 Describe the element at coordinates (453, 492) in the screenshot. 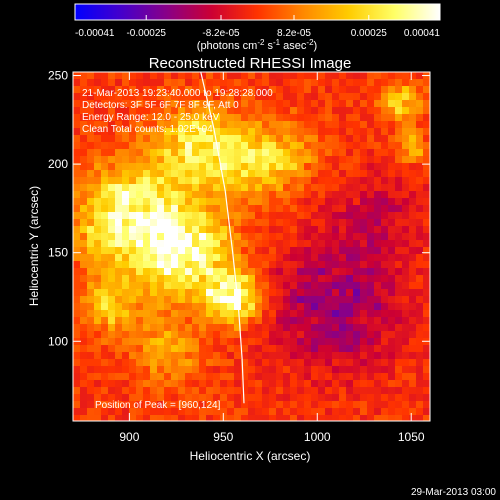

I see `footer-timestamp: 29-Mar-2013 03:00` at that location.